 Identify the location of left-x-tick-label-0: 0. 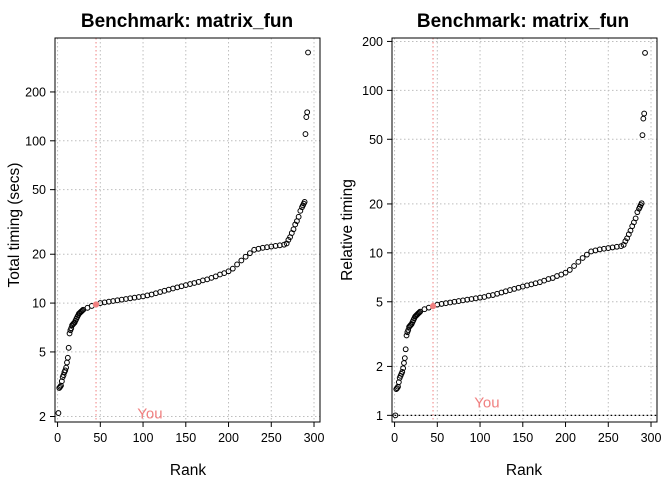
(57, 438).